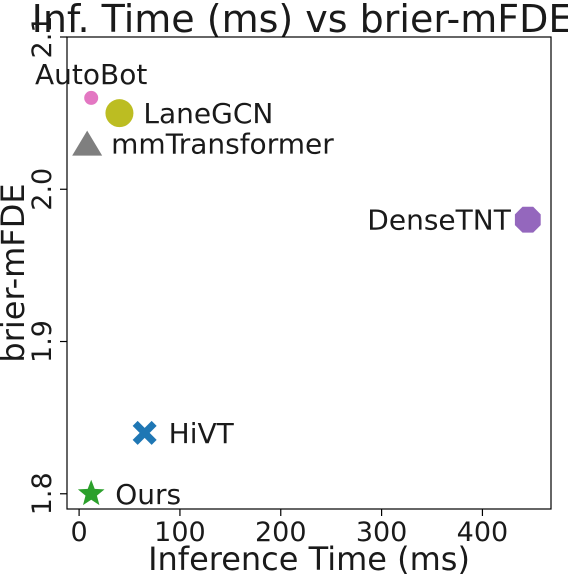 The height and width of the screenshot is (576, 568). What do you see at coordinates (87, 143) in the screenshot?
I see `marker-mmtransformer` at bounding box center [87, 143].